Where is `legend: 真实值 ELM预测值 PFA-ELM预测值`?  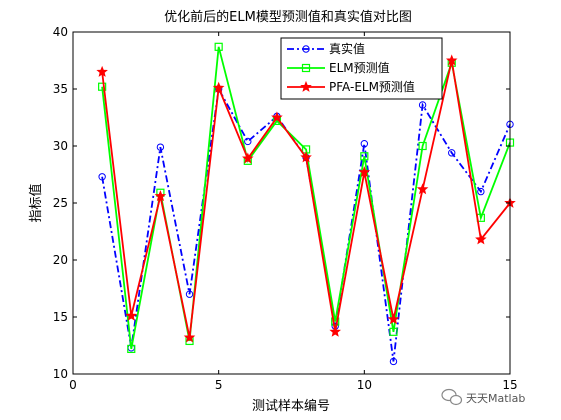 legend: 真实值 ELM预测值 PFA-ELM预测值 is located at coordinates (361, 68).